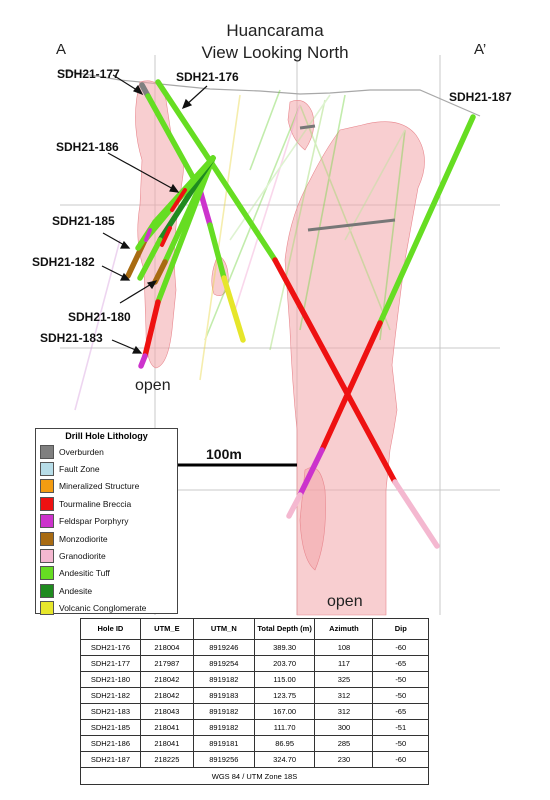  What do you see at coordinates (110, 743) in the screenshot?
I see `table-cell: SDH21-186` at bounding box center [110, 743].